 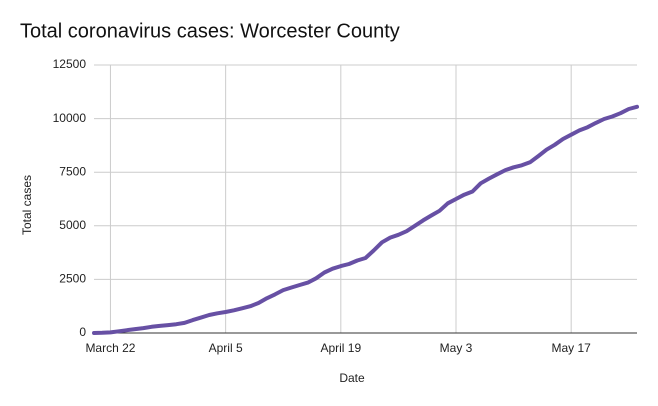 What do you see at coordinates (226, 348) in the screenshot?
I see `x-tick-label: April 5` at bounding box center [226, 348].